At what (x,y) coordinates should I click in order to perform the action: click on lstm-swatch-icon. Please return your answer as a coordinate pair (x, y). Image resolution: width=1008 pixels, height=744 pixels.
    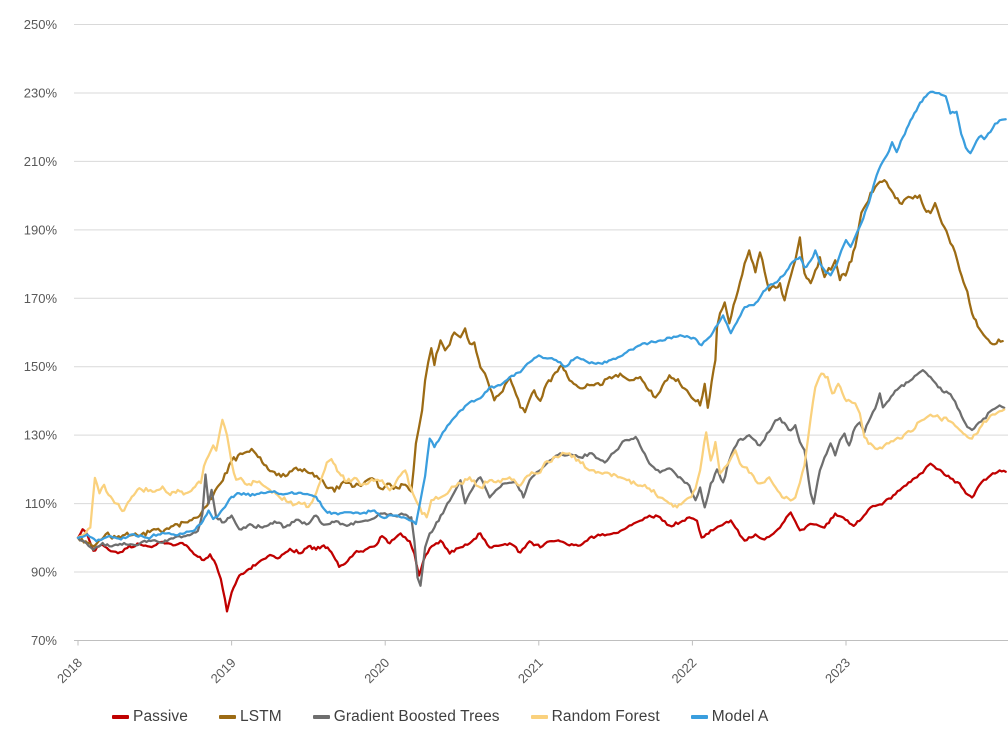
    Looking at the image, I should click on (227, 717).